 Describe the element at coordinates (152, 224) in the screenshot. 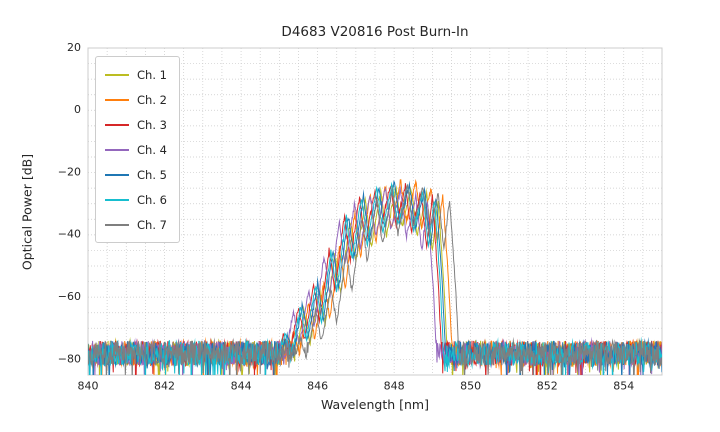

I see `legend-label: Ch. 7` at that location.